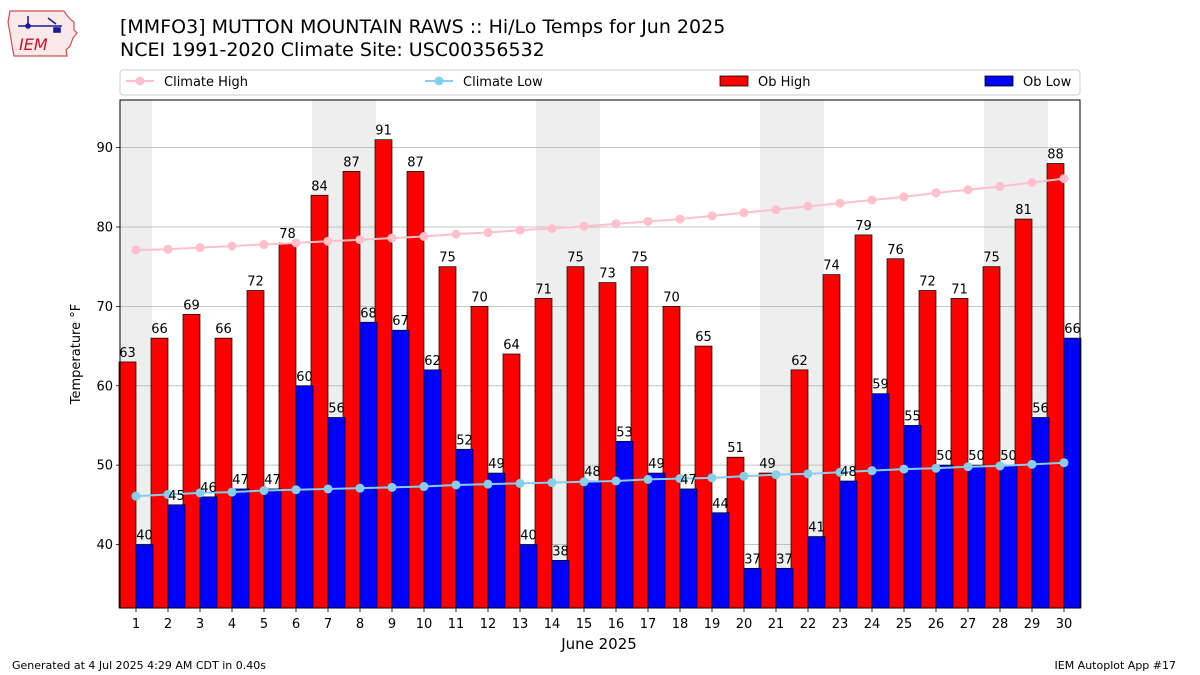 This screenshot has height=675, width=1200. I want to click on label-ob-high-day-12: 70, so click(479, 297).